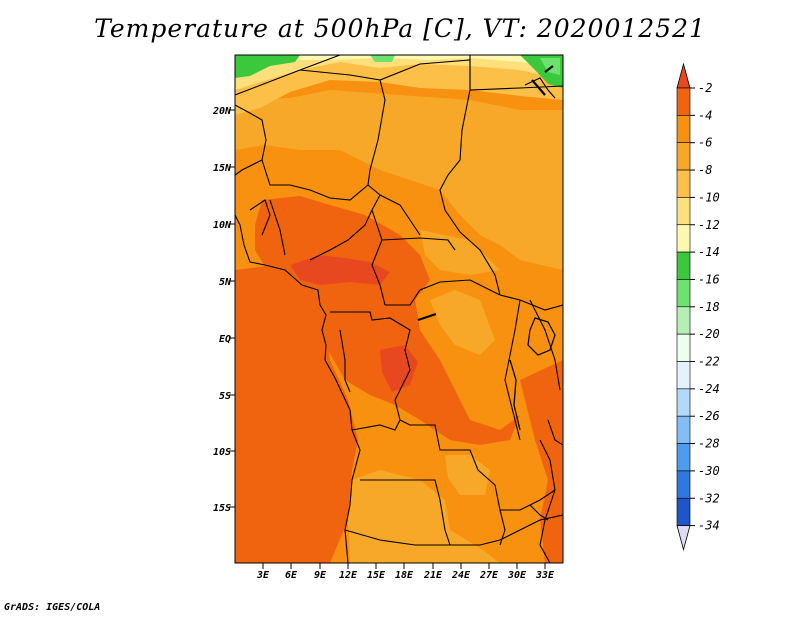  I want to click on colorbar-label: -26, so click(709, 416).